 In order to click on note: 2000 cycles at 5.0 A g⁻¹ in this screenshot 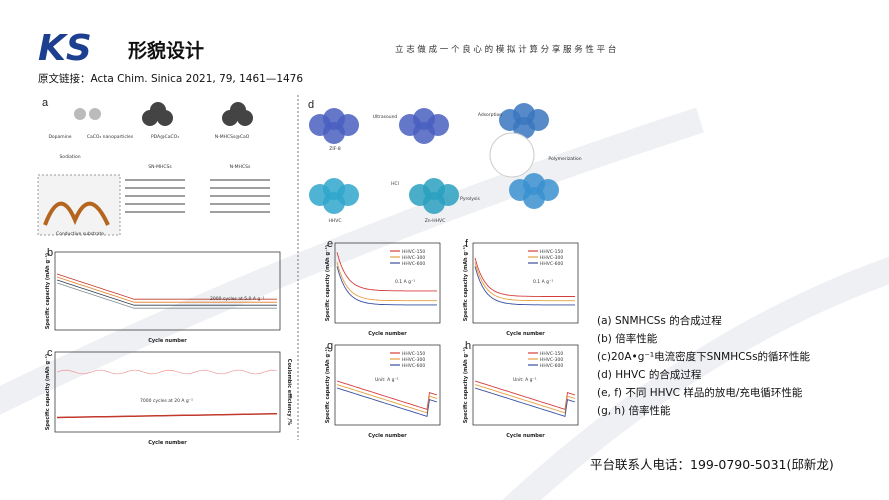, I will do `click(237, 299)`.